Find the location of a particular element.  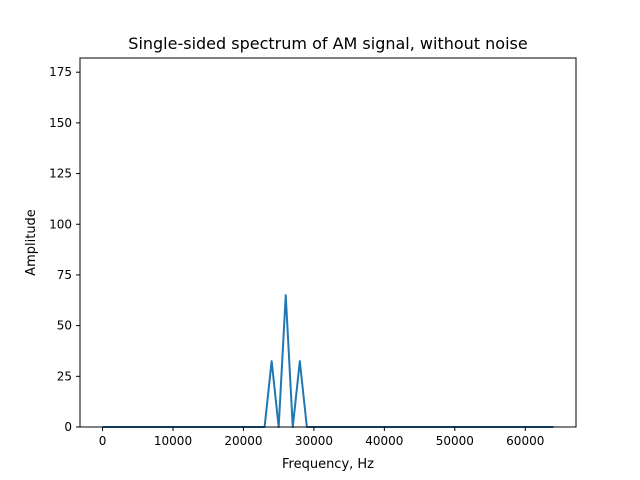

y-axis-label: Amplitude is located at coordinates (31, 242).